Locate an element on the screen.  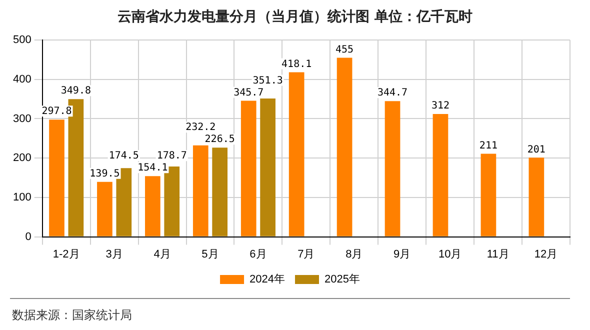
legend-label: 2024年 is located at coordinates (268, 280).